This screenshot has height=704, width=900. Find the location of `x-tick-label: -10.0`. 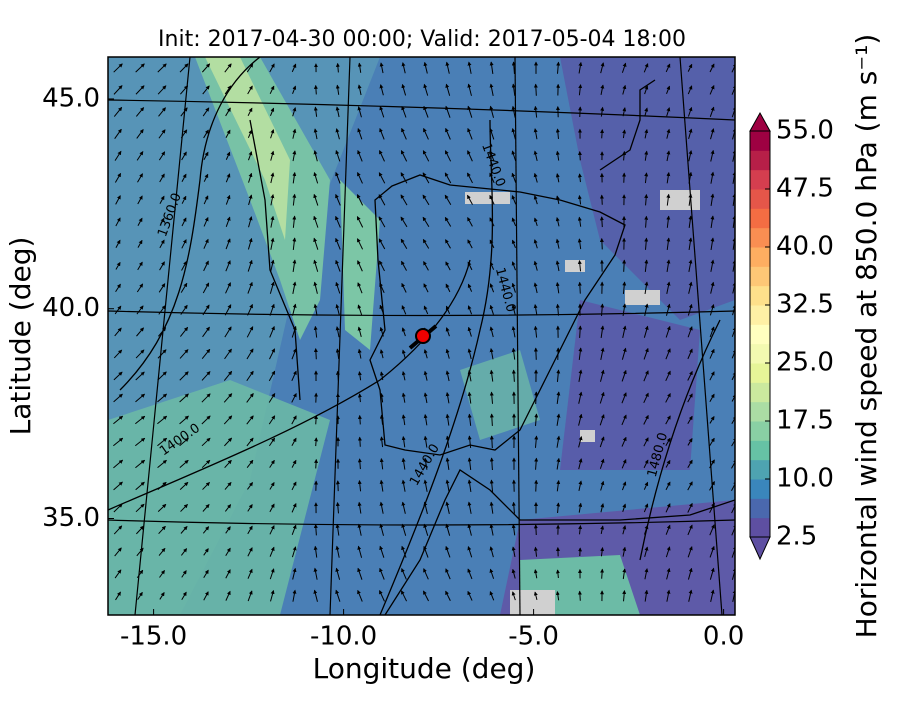

x-tick-label: -10.0 is located at coordinates (343, 637).